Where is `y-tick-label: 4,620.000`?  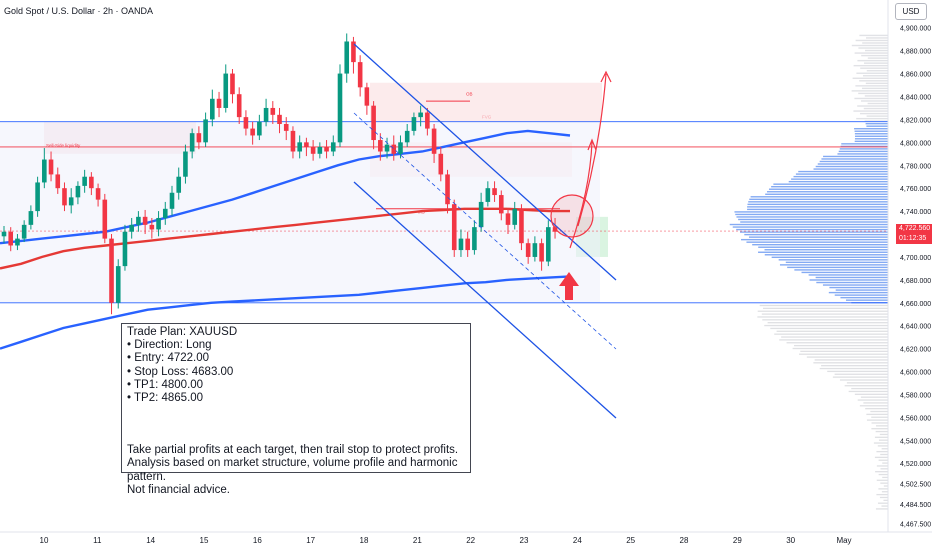
y-tick-label: 4,620.000 is located at coordinates (915, 350).